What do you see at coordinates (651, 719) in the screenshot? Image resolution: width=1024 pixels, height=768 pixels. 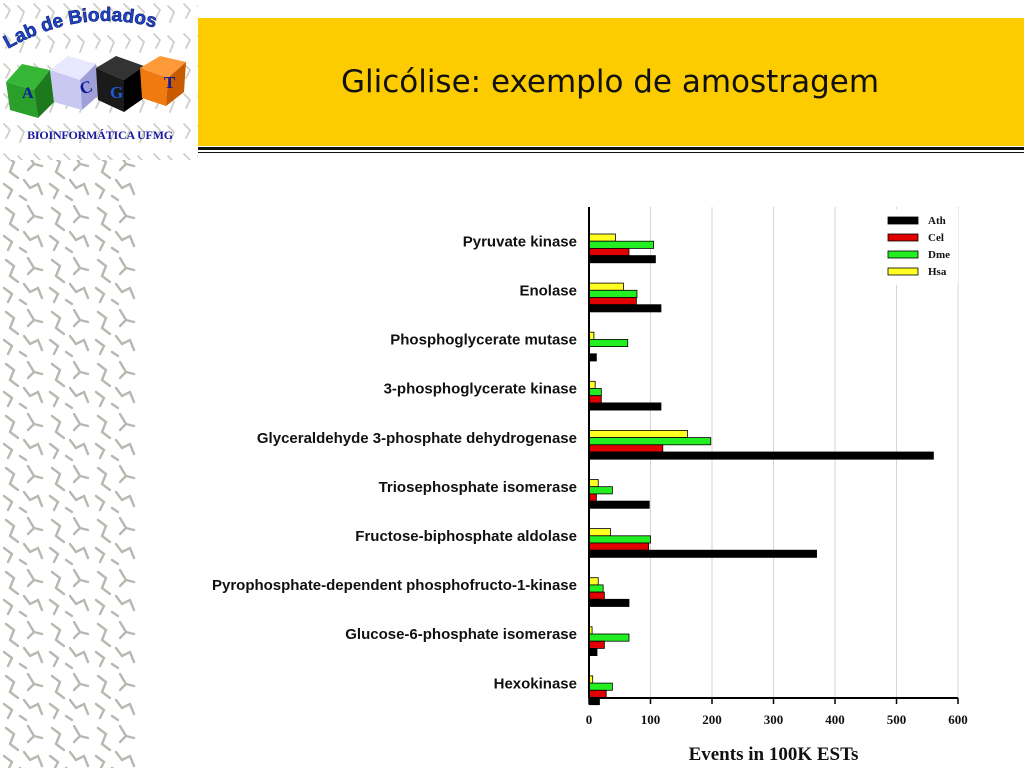 I see `x-tick-label: 100` at bounding box center [651, 719].